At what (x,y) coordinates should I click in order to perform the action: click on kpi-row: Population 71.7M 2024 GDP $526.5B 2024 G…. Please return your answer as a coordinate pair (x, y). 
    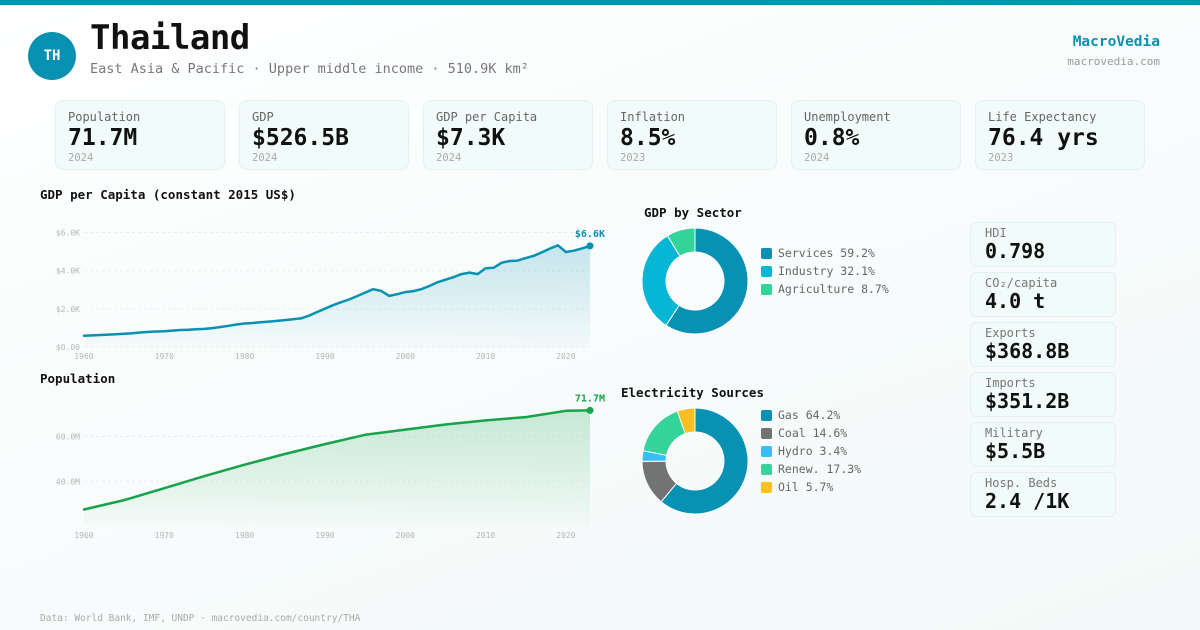
    Looking at the image, I should click on (600, 135).